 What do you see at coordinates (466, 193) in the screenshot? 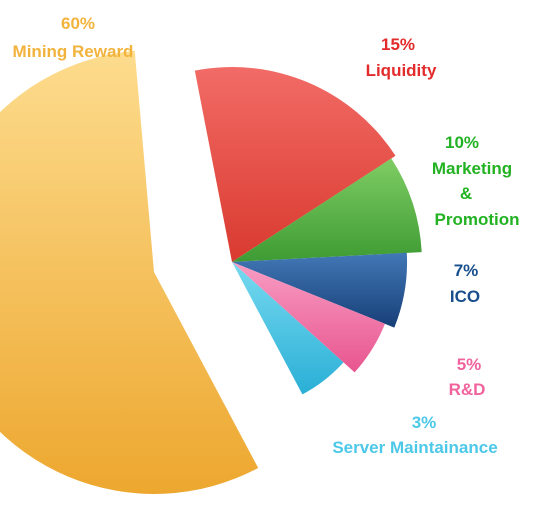
I see `label-marketing-line-2: &` at bounding box center [466, 193].